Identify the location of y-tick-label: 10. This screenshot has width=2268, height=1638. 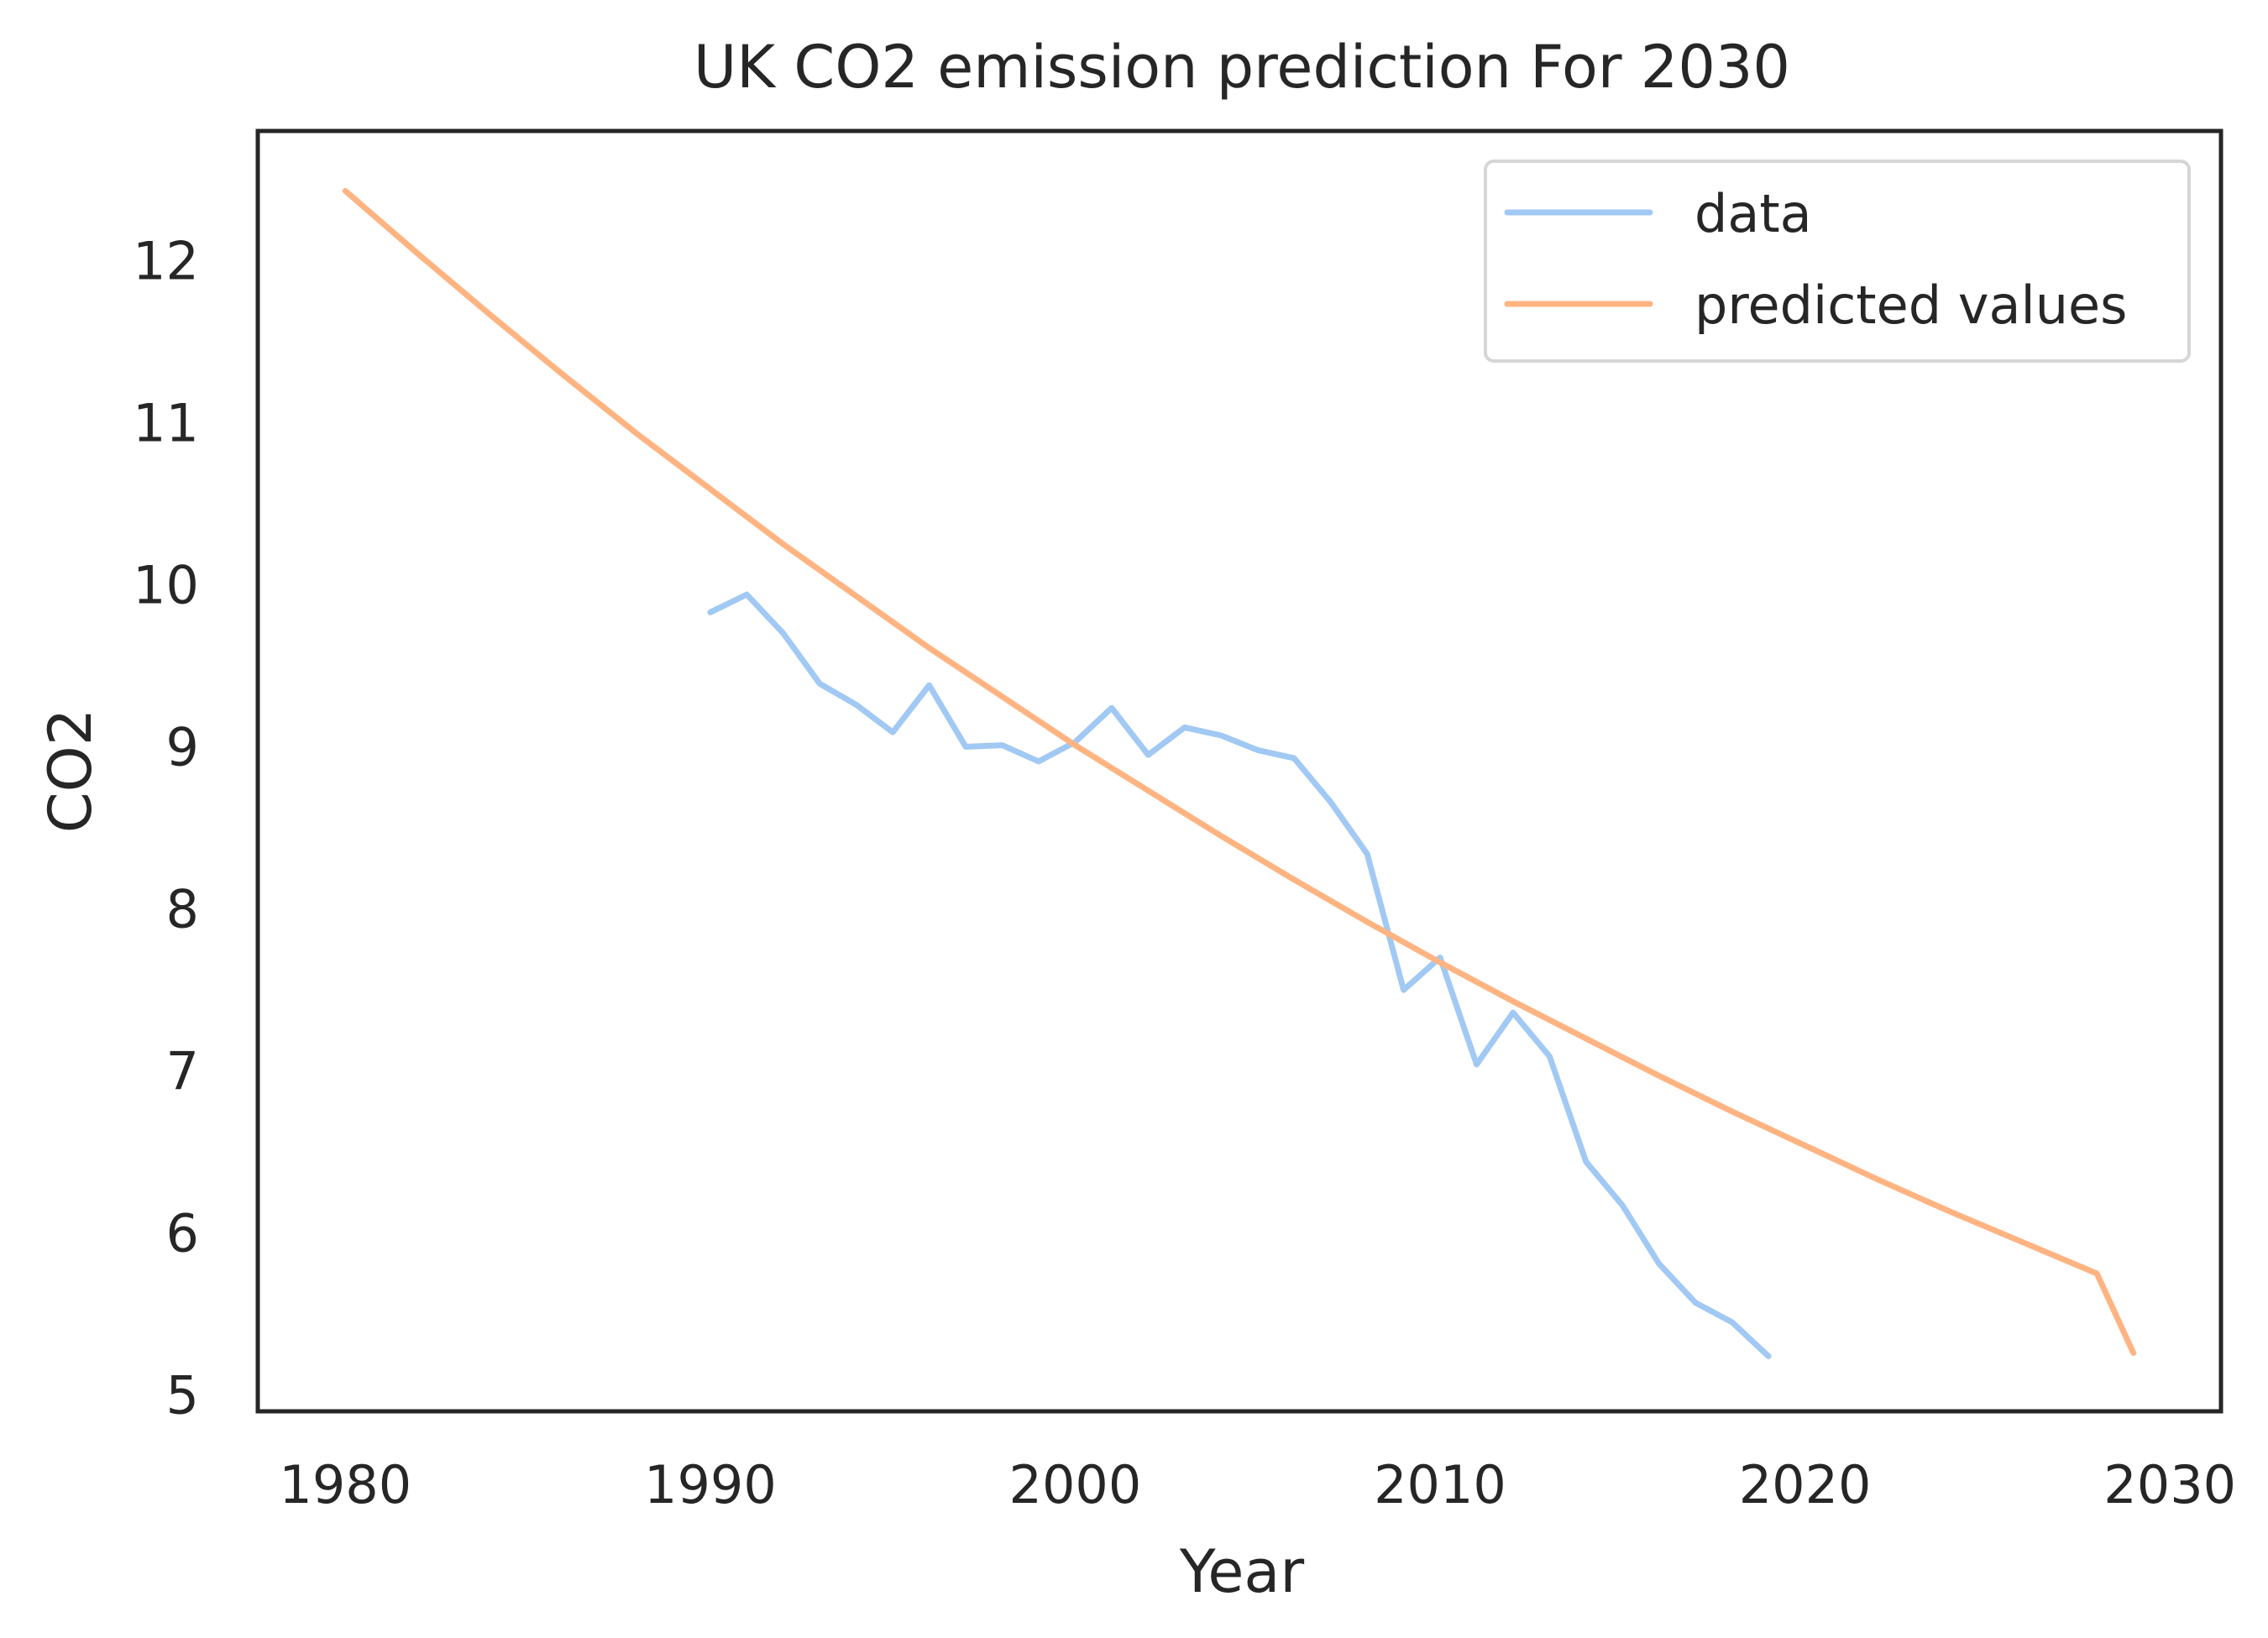
(166, 585).